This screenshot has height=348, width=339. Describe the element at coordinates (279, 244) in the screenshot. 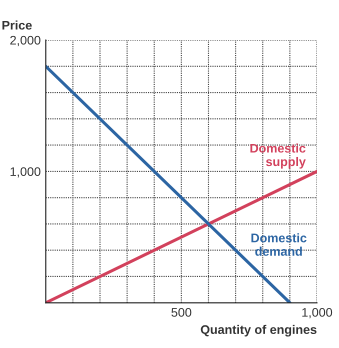

I see `series-label: Domestic demand` at that location.